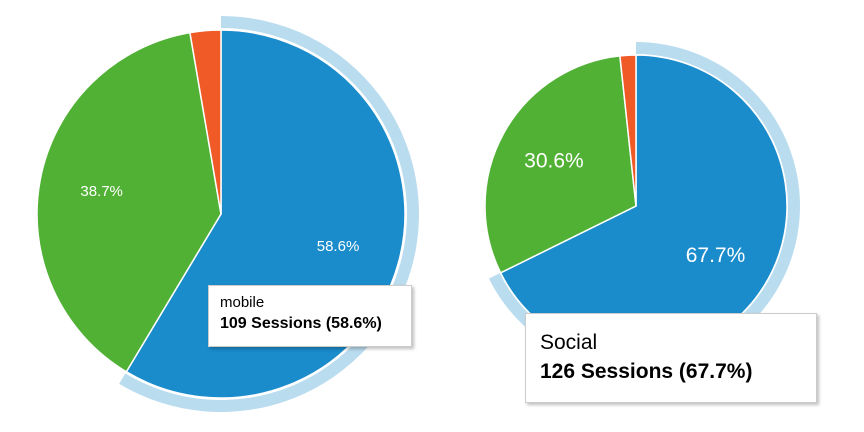 This screenshot has width=864, height=432. What do you see at coordinates (242, 302) in the screenshot?
I see `tooltip-category: mobile` at bounding box center [242, 302].